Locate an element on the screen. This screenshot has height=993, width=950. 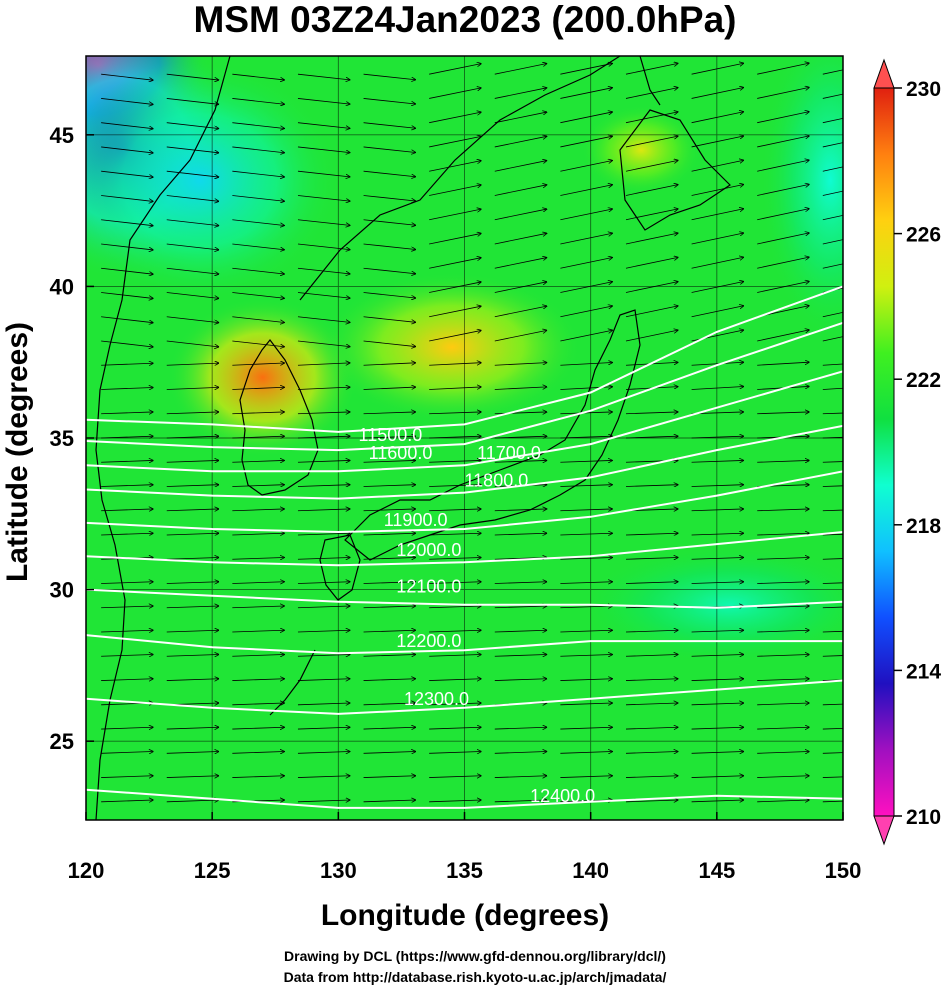
colorbar-bottom-arrow is located at coordinates (884, 830).